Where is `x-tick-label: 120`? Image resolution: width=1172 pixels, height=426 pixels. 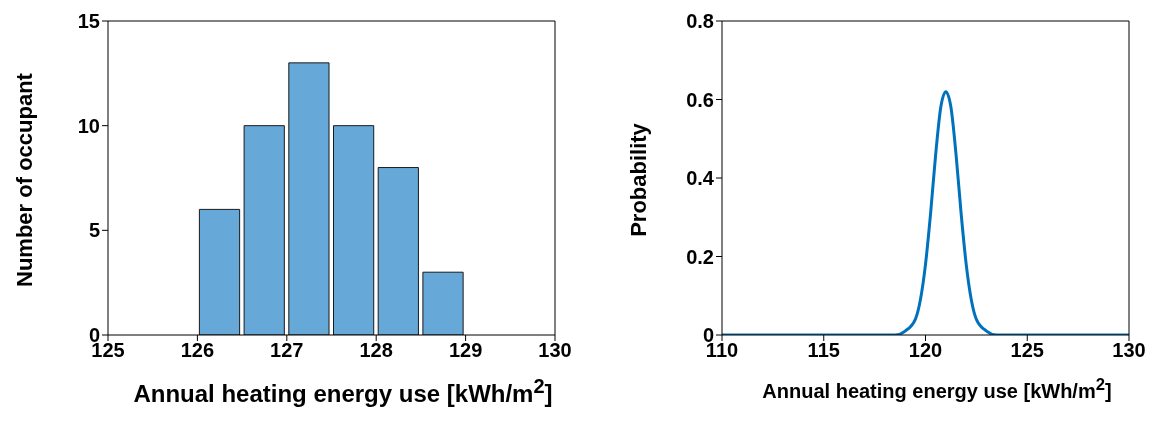 x-tick-label: 120 is located at coordinates (925, 350).